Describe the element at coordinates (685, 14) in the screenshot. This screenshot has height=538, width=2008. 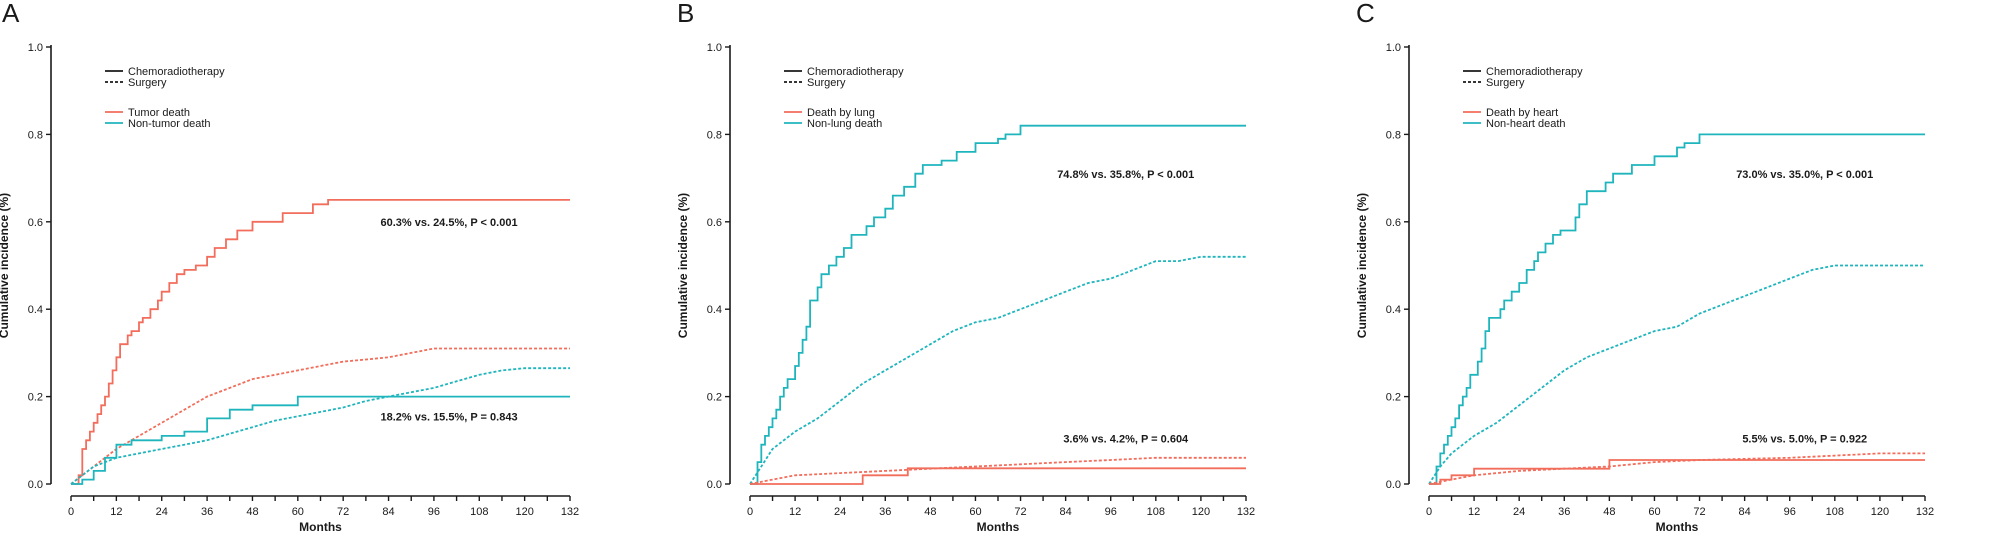
I see `panel-label: B` at that location.